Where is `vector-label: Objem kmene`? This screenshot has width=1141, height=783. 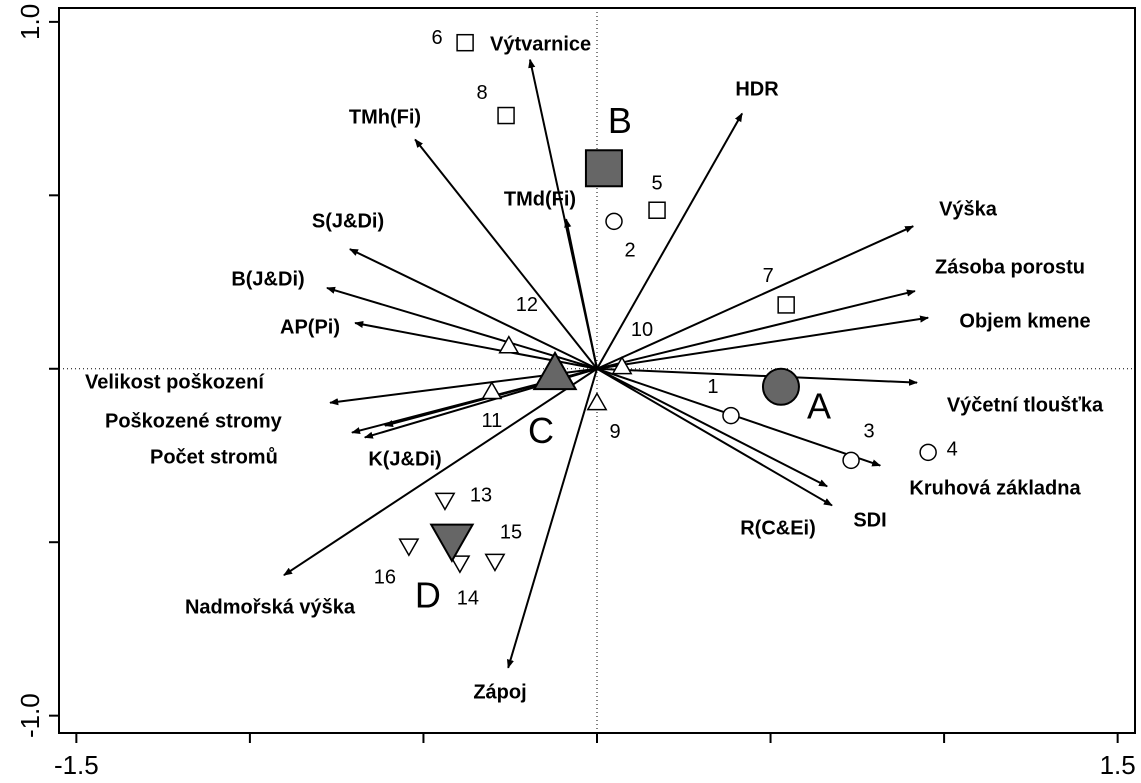 vector-label: Objem kmene is located at coordinates (1024, 321).